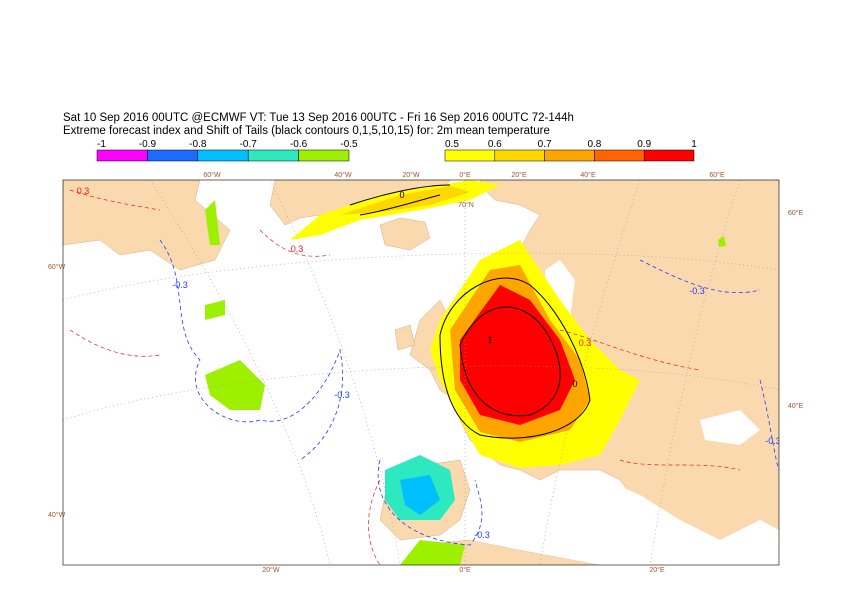  I want to click on colorbar-label: 0.9, so click(644, 144).